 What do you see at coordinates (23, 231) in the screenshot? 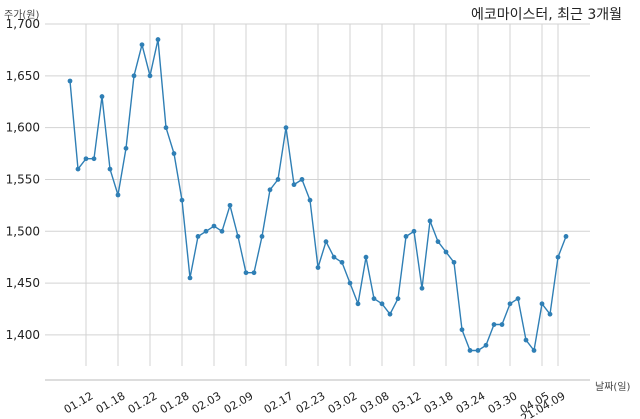
I see `y-tick-label: 1,500` at bounding box center [23, 231].